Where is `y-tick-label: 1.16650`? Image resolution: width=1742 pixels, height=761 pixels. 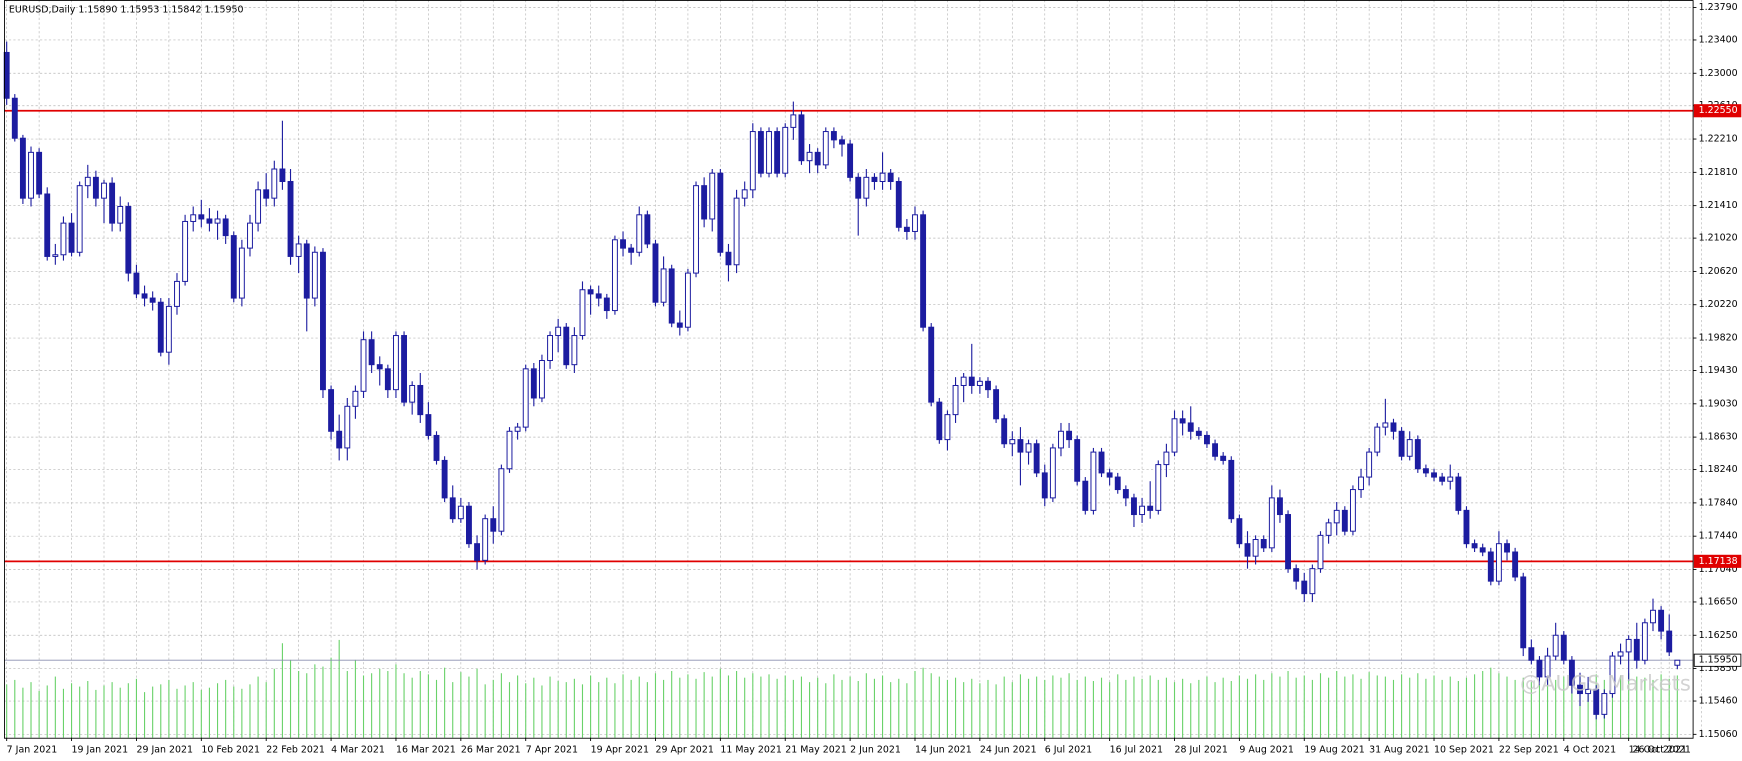 y-tick-label: 1.16650 is located at coordinates (1718, 601).